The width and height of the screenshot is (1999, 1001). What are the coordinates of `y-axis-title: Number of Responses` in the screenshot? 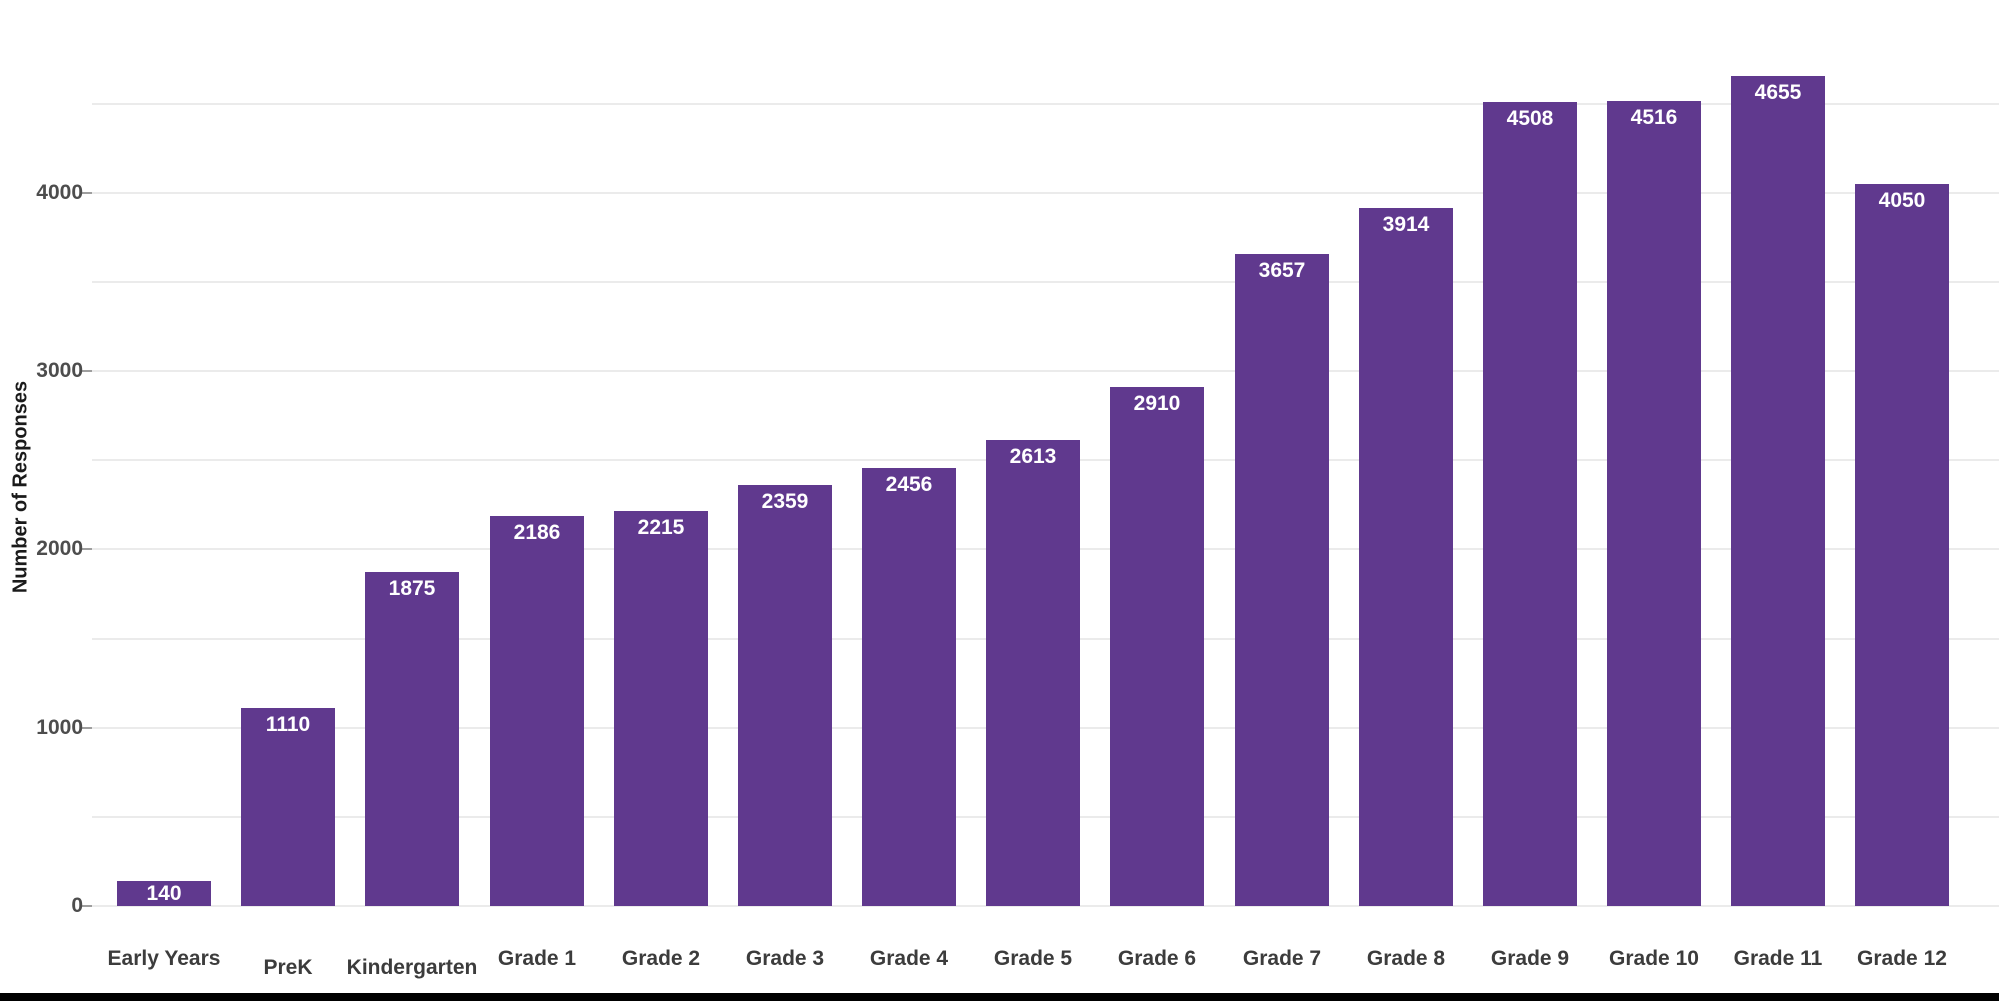 It's located at (20, 487).